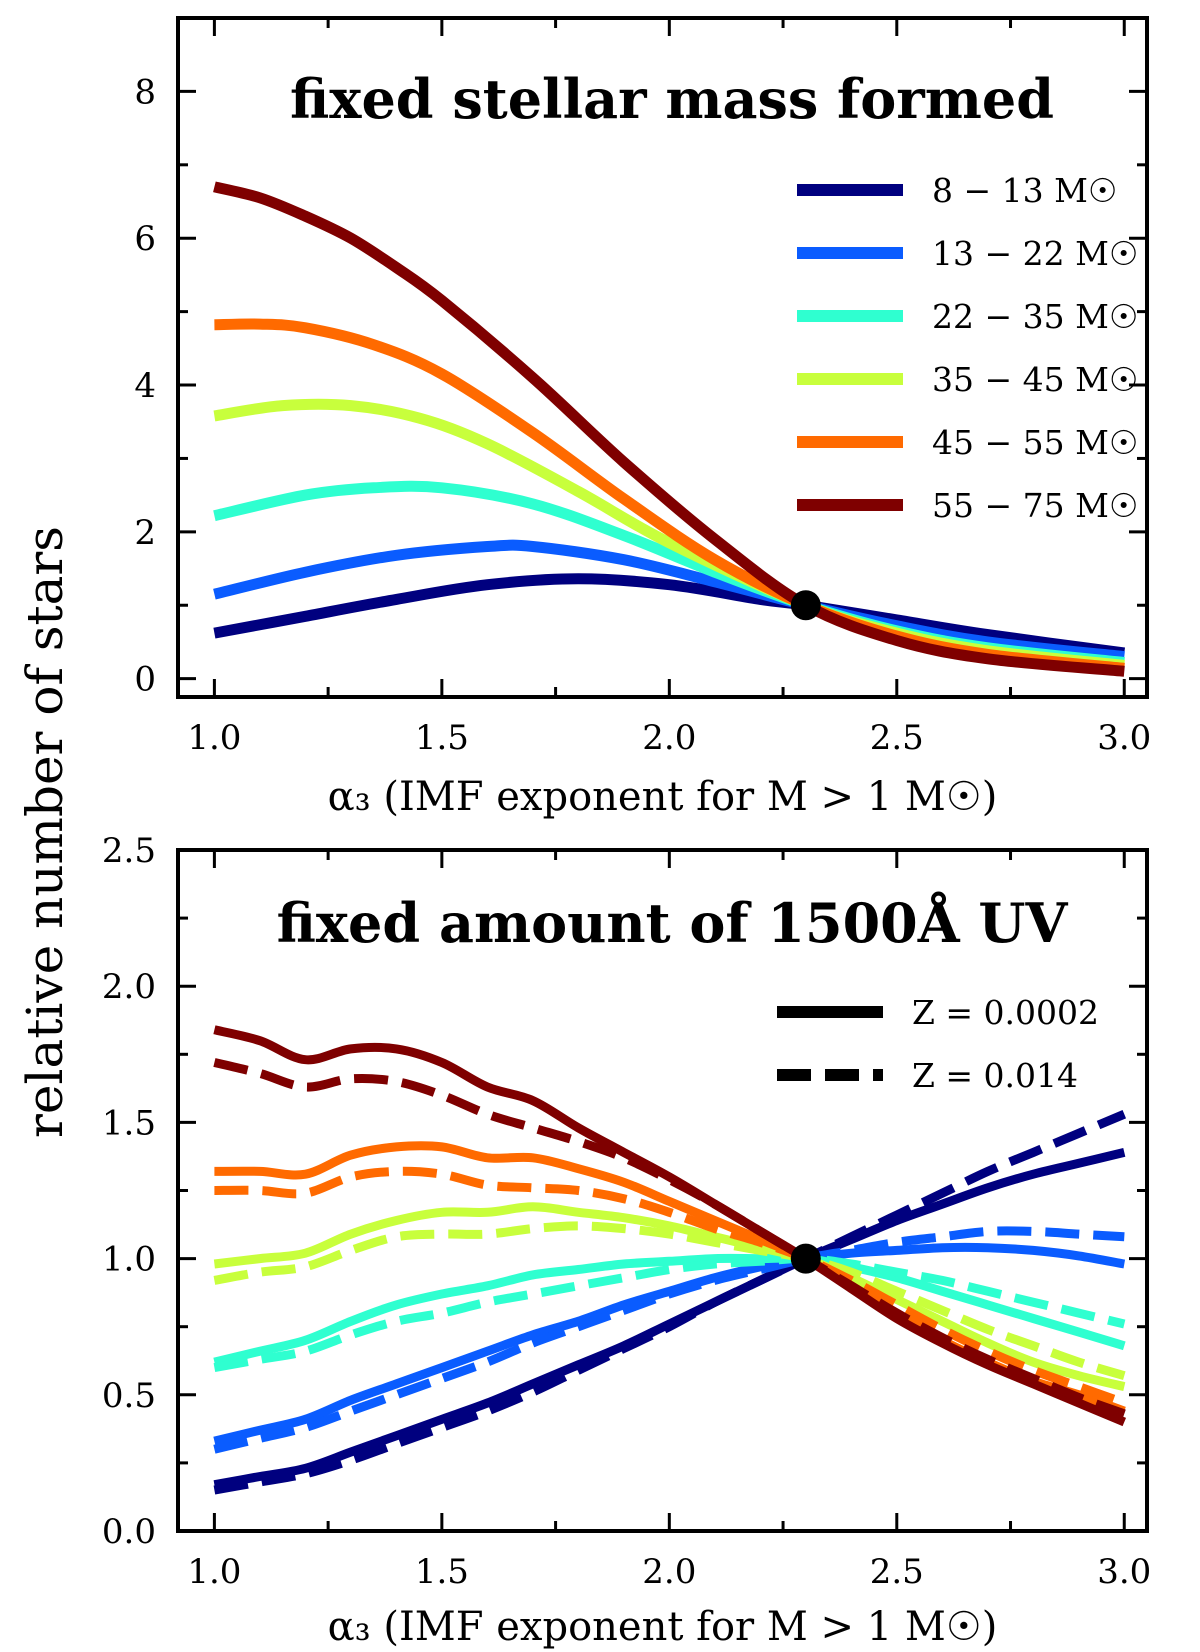 The width and height of the screenshot is (1200, 1652). I want to click on y-tick-label: 2.5, so click(129, 851).